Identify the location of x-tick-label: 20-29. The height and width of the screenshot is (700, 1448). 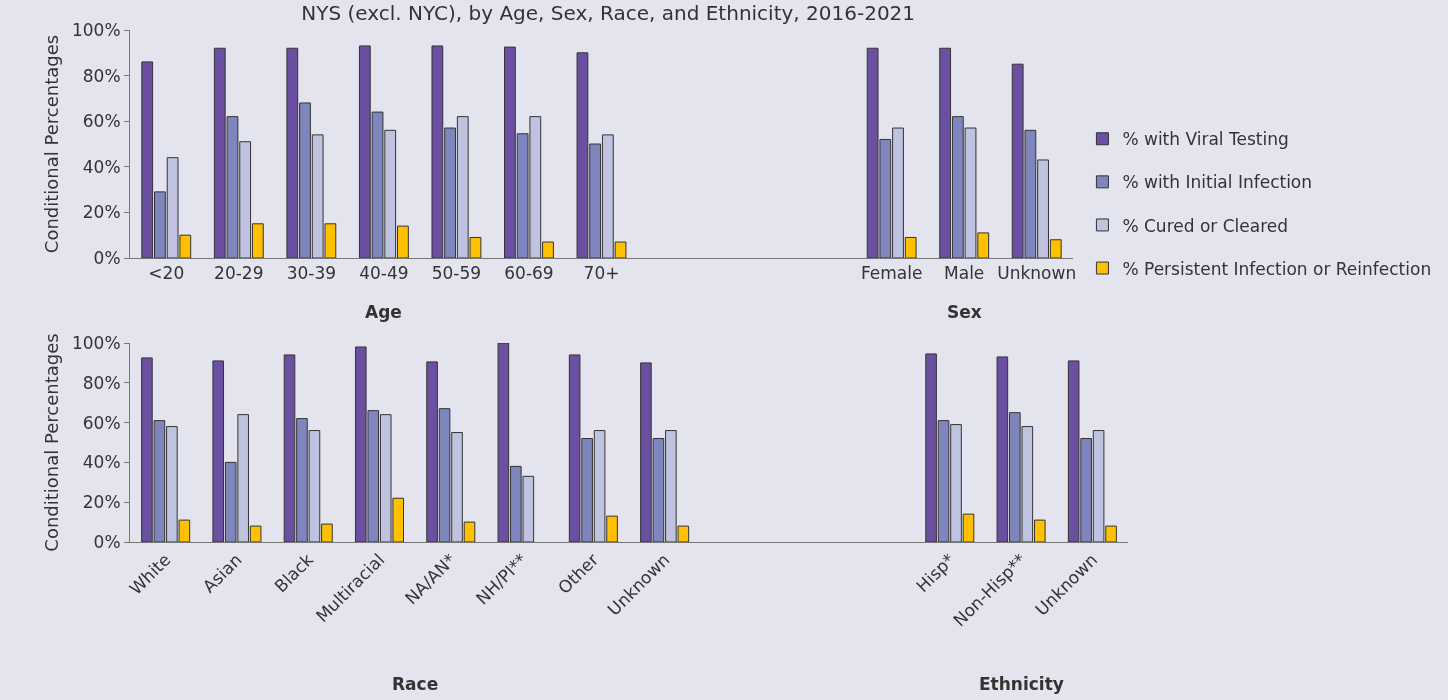
(239, 273).